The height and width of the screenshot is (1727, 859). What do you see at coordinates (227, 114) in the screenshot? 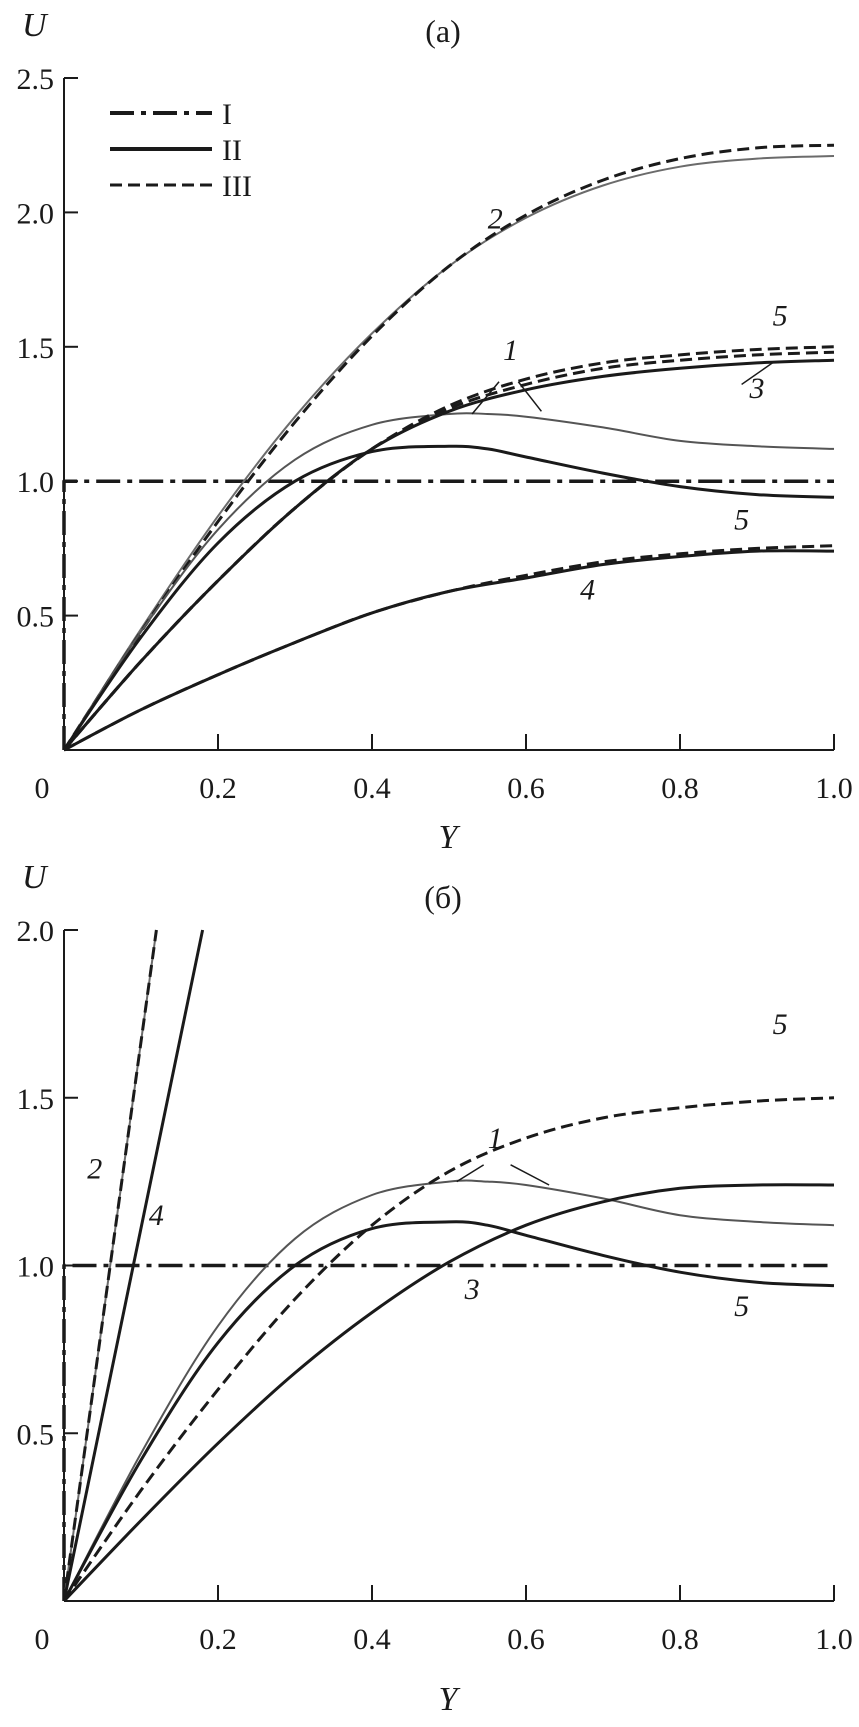
I see `legend-label: I` at bounding box center [227, 114].